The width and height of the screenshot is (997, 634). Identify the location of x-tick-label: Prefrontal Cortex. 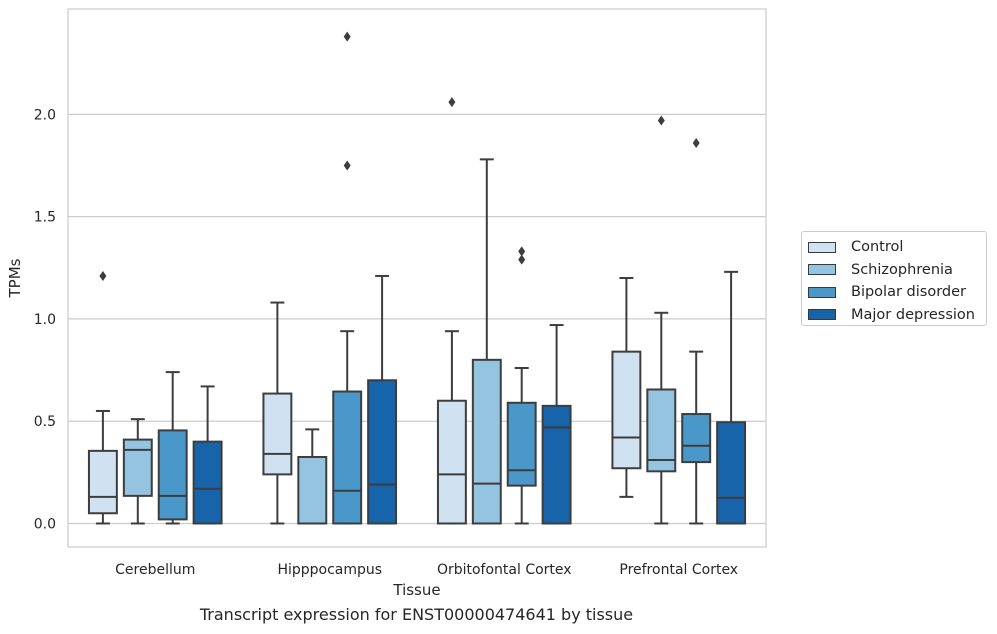
(678, 570).